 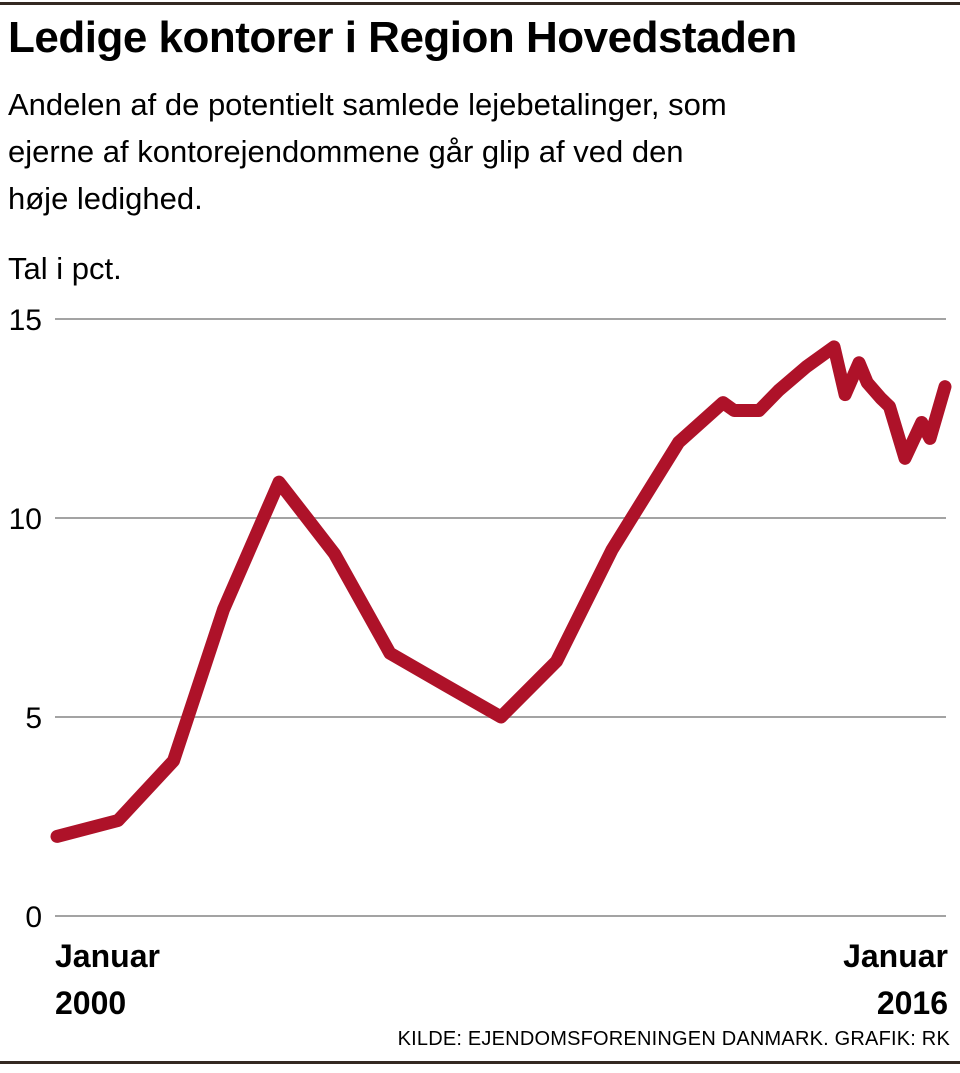 What do you see at coordinates (895, 980) in the screenshot?
I see `x-axis-label-end: Januar 2016` at bounding box center [895, 980].